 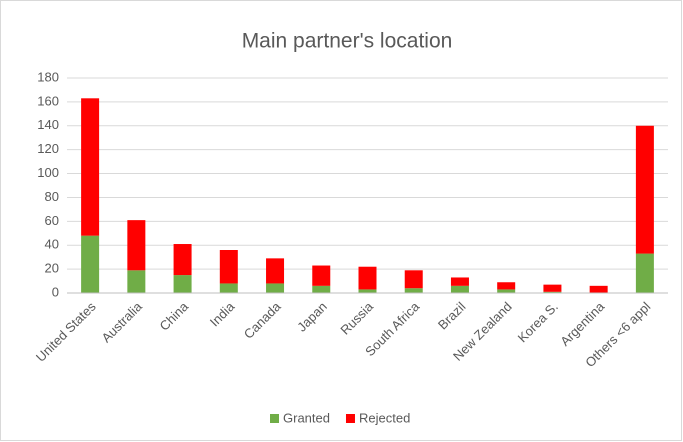 What do you see at coordinates (384, 417) in the screenshot?
I see `legend-label: Rejected` at bounding box center [384, 417].